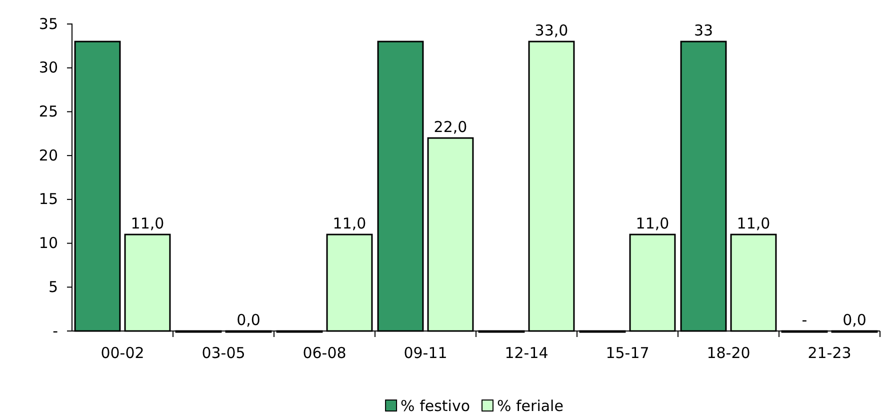 This screenshot has height=417, width=889. Describe the element at coordinates (805, 320) in the screenshot. I see `data-label: -` at that location.